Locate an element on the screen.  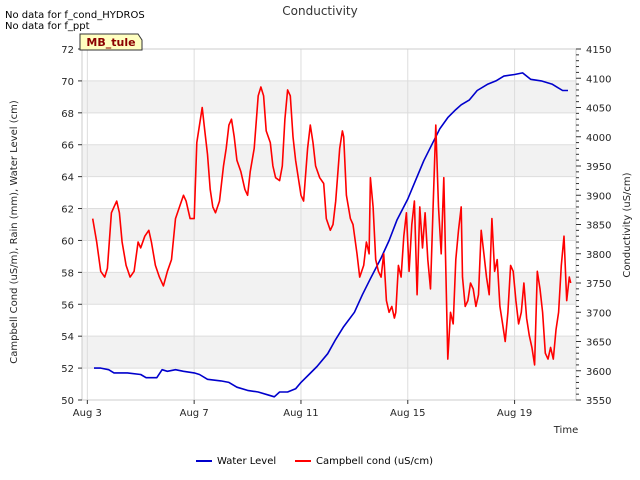
x-tick-label: Aug 3 is located at coordinates (87, 413).